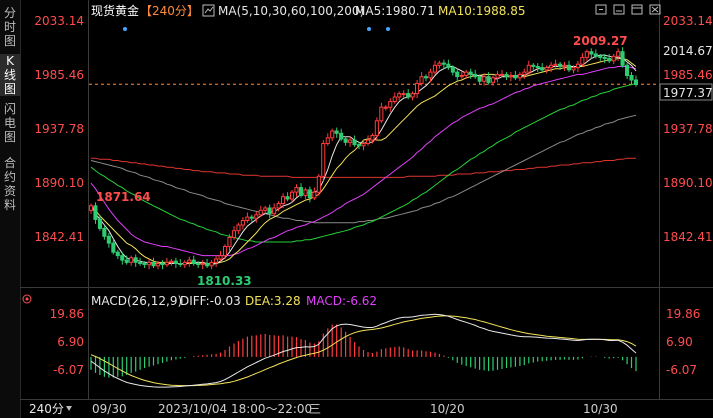 Image resolution: width=713 pixels, height=418 pixels. I want to click on macd-tick-label: 19.86, so click(683, 314).